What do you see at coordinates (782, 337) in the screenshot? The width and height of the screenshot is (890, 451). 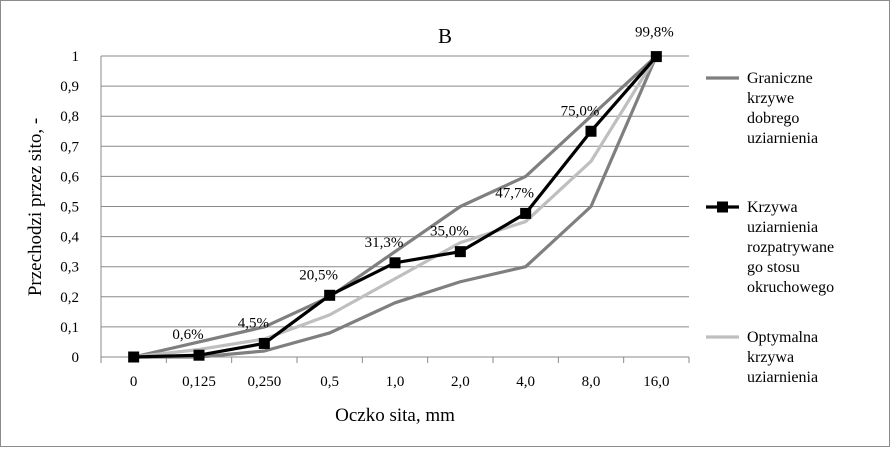 I see `legend-label: Optymalna` at bounding box center [782, 337].